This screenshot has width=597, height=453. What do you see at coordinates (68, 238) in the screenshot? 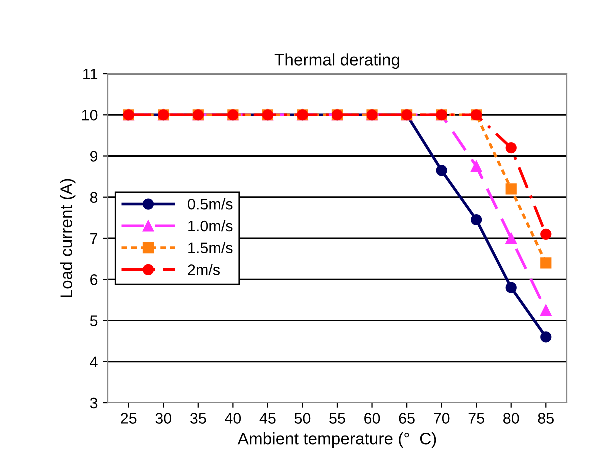
I see `y-axis-title: Load current (A)` at bounding box center [68, 238].